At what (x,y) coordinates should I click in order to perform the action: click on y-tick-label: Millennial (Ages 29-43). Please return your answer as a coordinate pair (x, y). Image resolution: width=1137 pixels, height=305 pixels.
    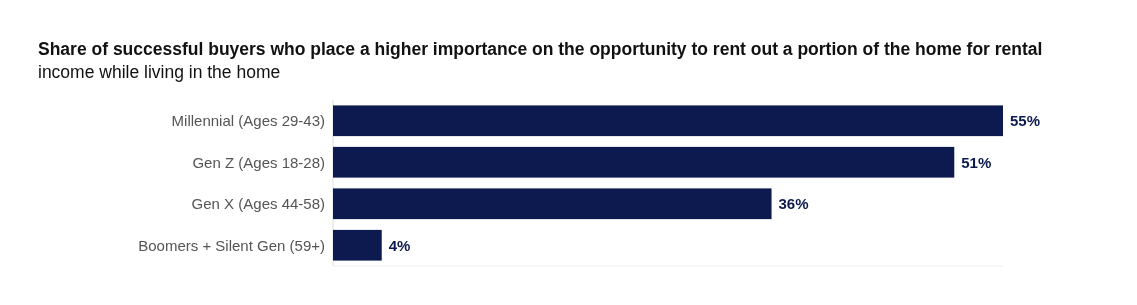
    Looking at the image, I should click on (248, 120).